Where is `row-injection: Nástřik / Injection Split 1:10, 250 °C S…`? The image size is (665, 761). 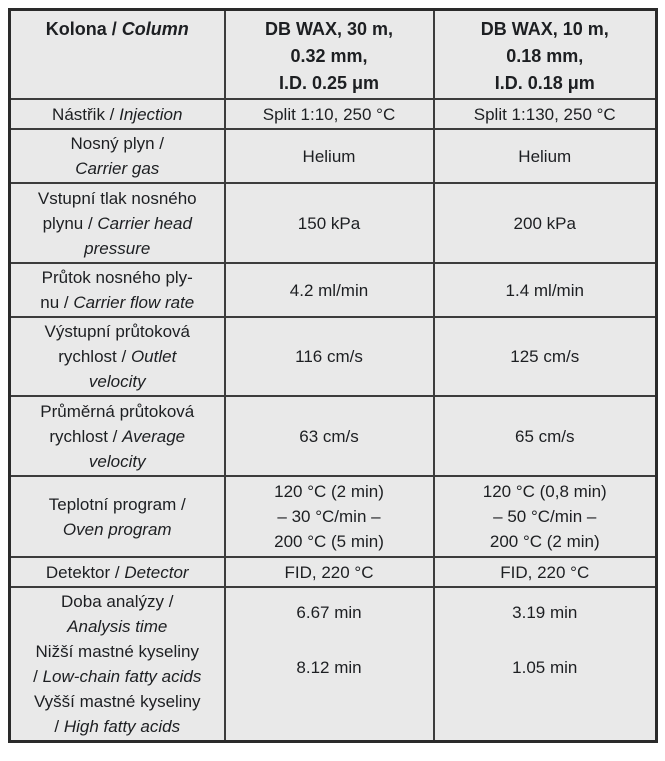 row-injection: Nástřik / Injection Split 1:10, 250 °C S… is located at coordinates (333, 114).